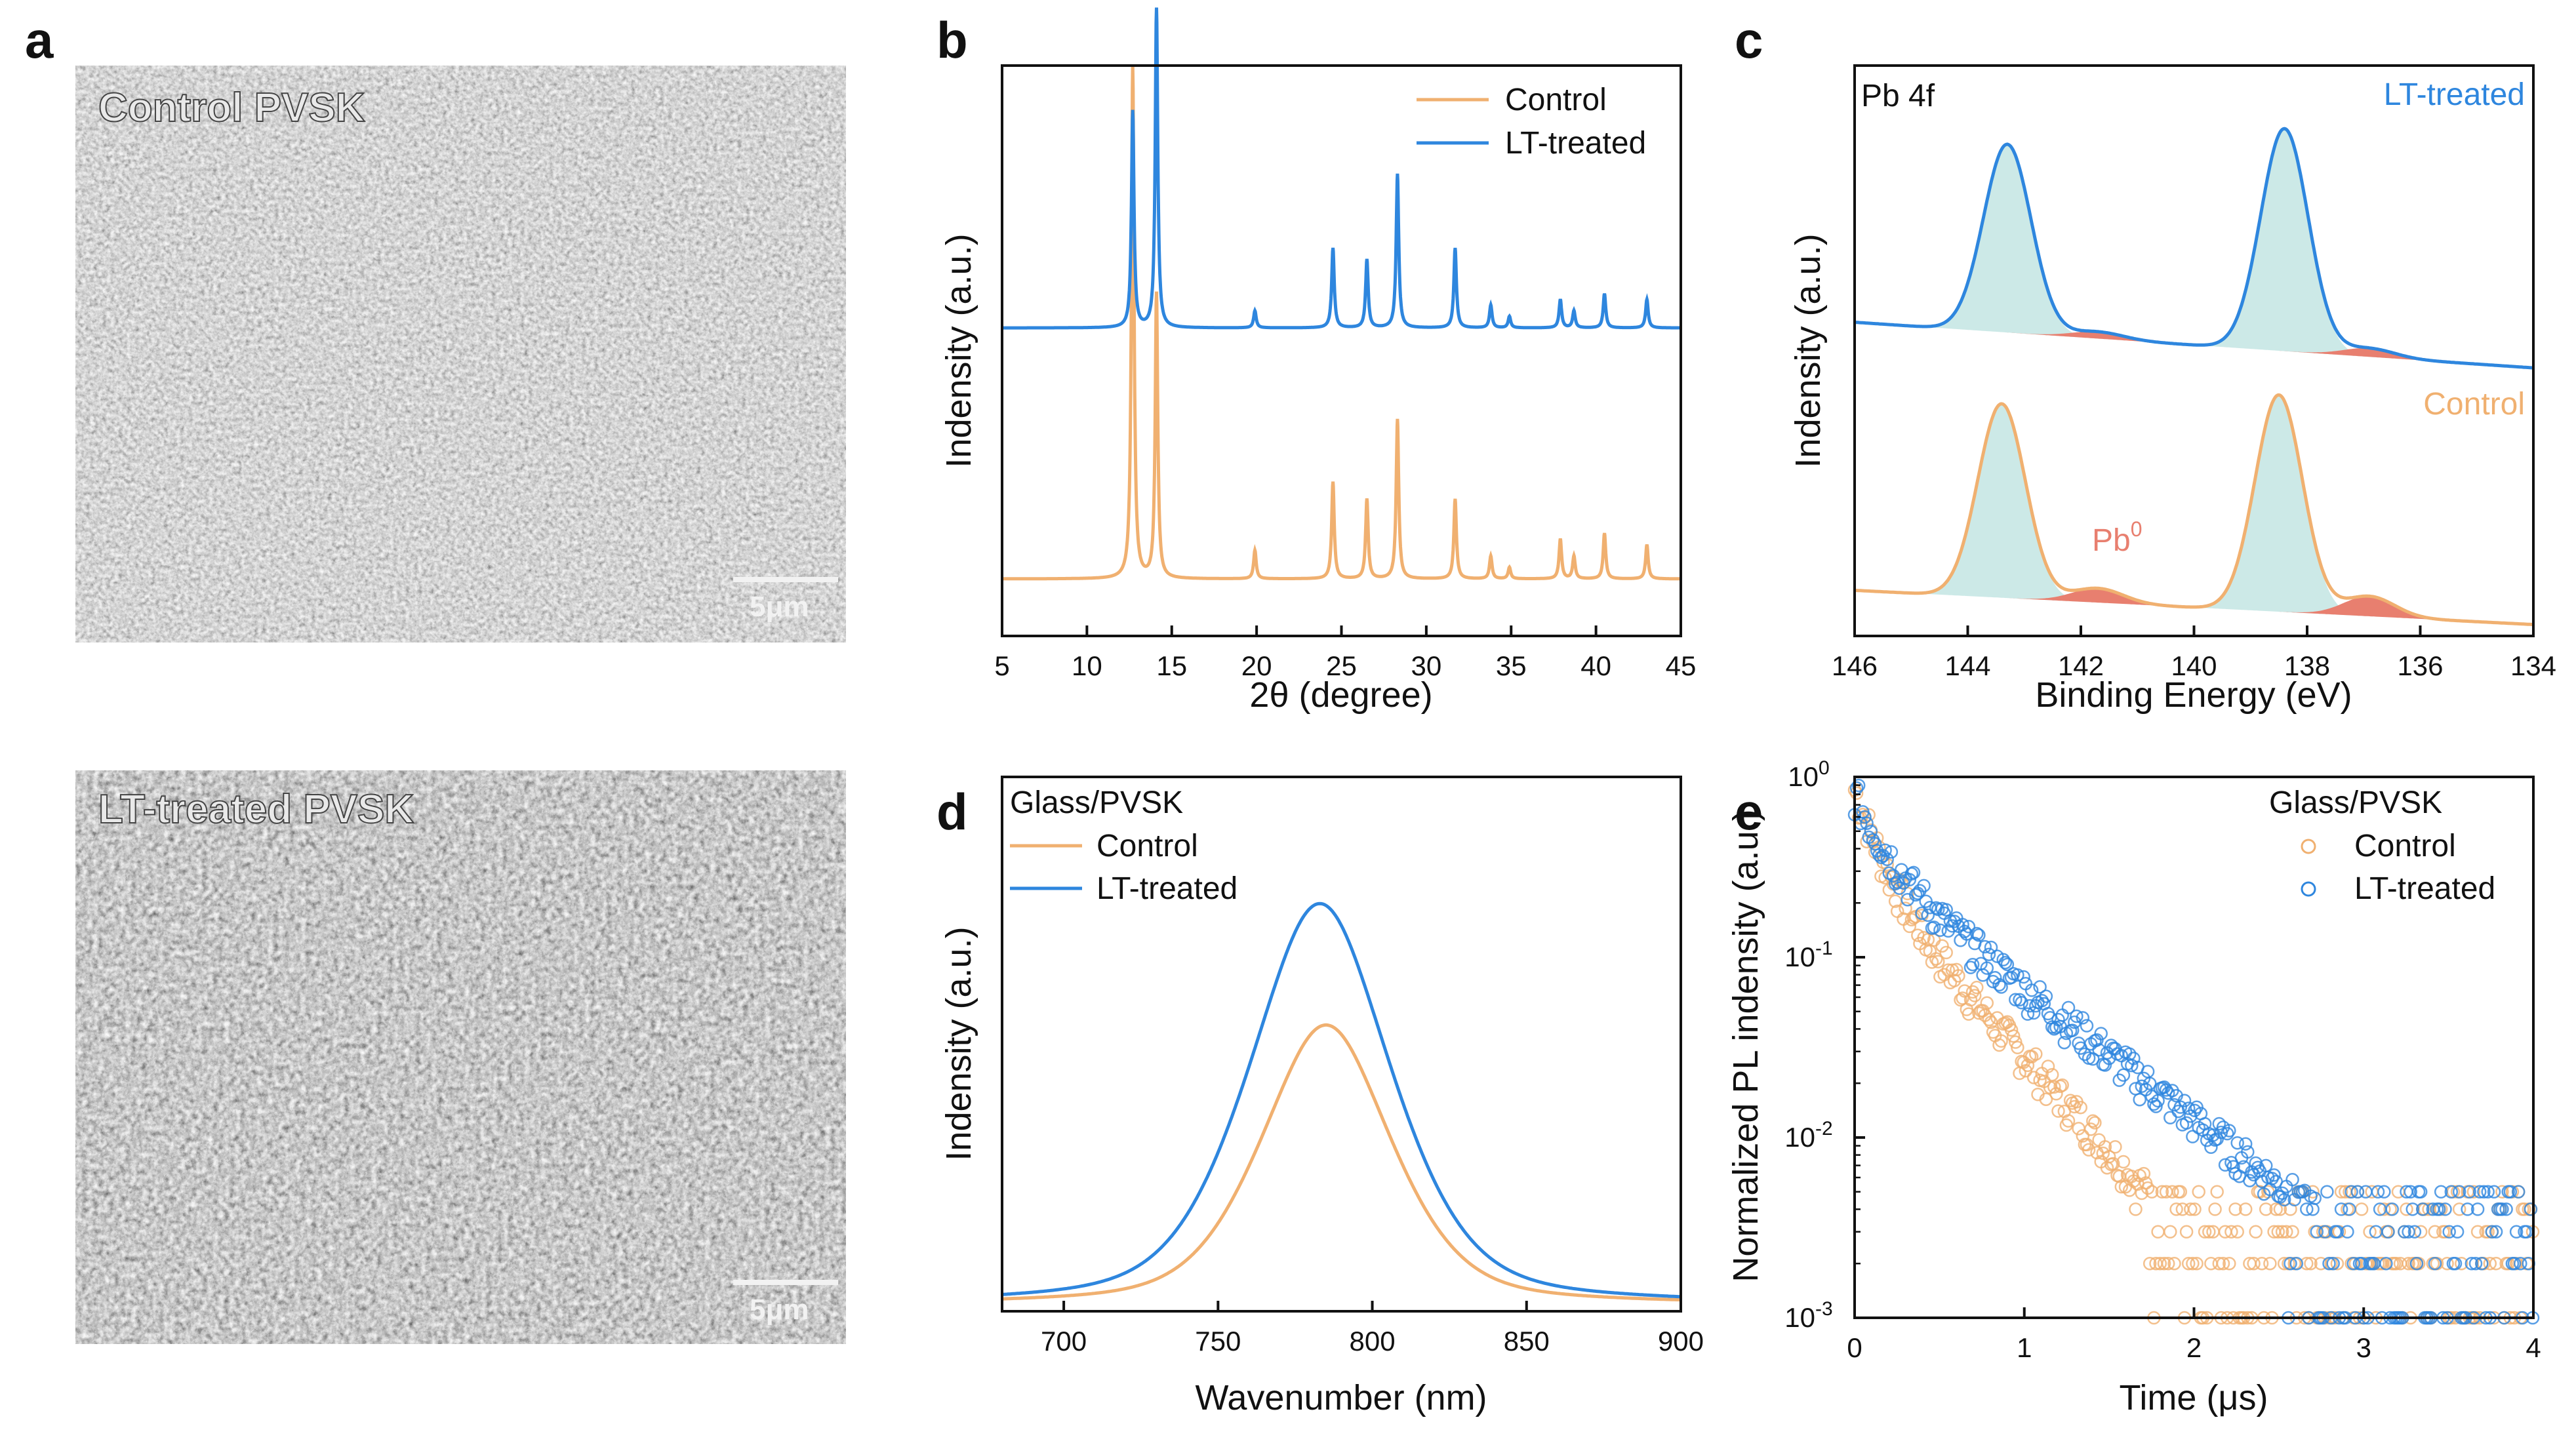  Describe the element at coordinates (1001, 665) in the screenshot. I see `xrd-x-tick-label-0: 5` at that location.